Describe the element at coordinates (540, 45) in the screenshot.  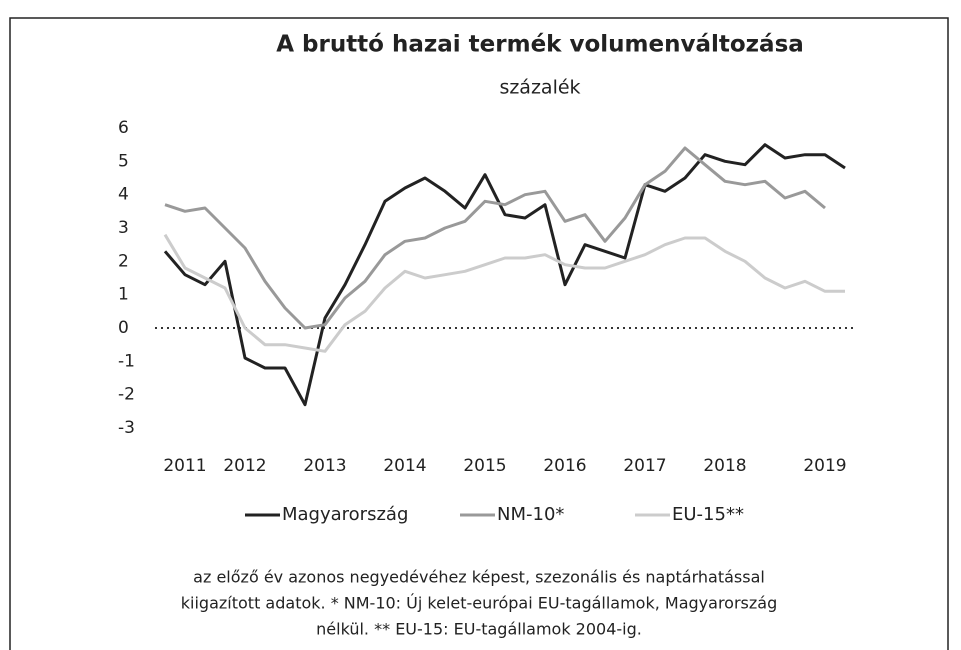
I see `chart-title: A bruttó hazai termék volumenváltozása` at that location.